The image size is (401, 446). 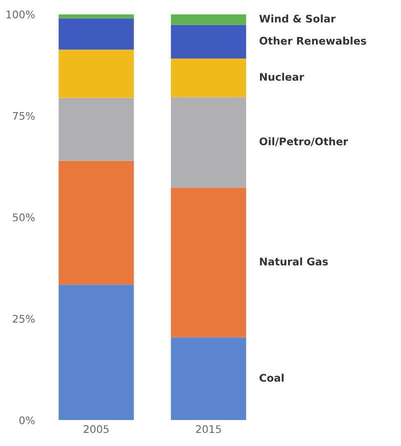 What do you see at coordinates (208, 429) in the screenshot?
I see `x-tick-label: 2015` at bounding box center [208, 429].